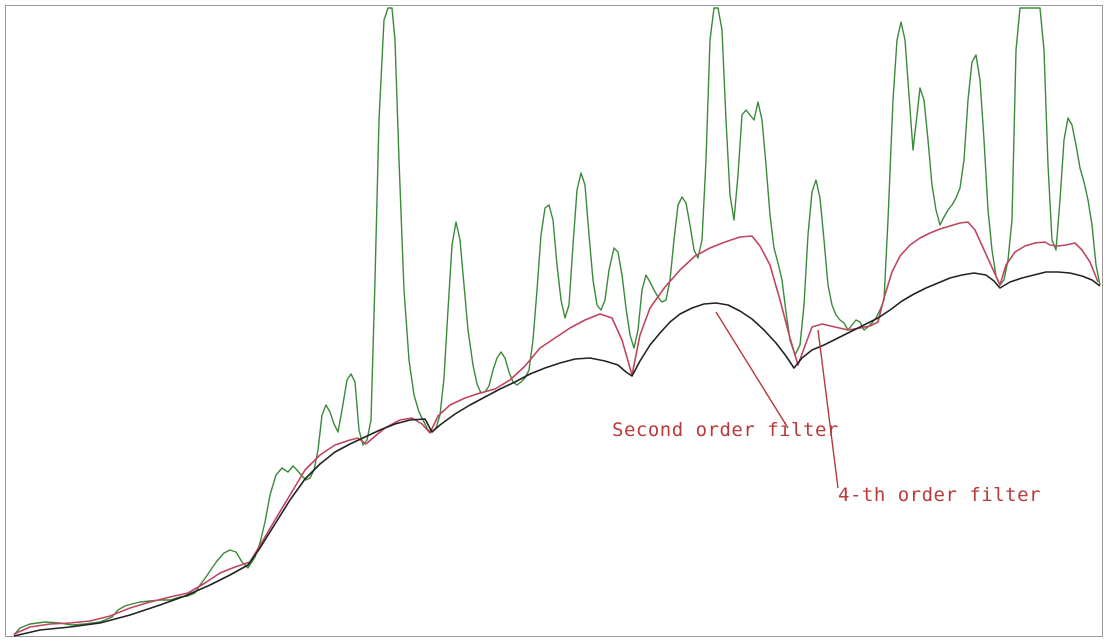  What do you see at coordinates (725, 430) in the screenshot?
I see `second-order-filter-label: Second order filter` at bounding box center [725, 430].